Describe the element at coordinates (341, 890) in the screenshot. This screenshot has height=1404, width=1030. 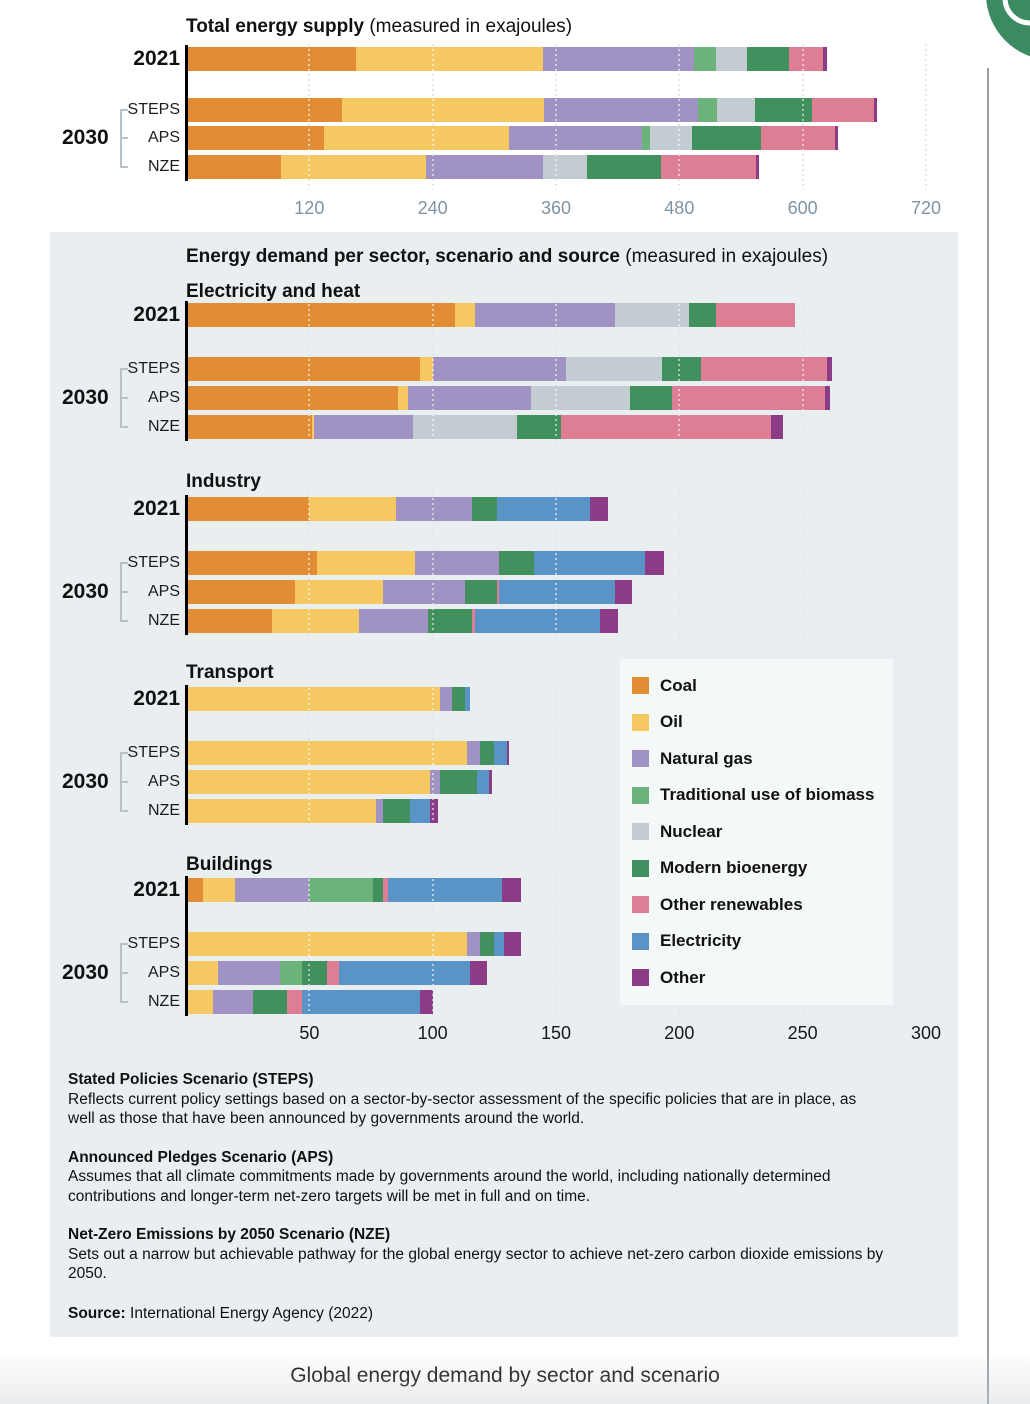
I see `bar-segment-traditional-biomass` at that location.